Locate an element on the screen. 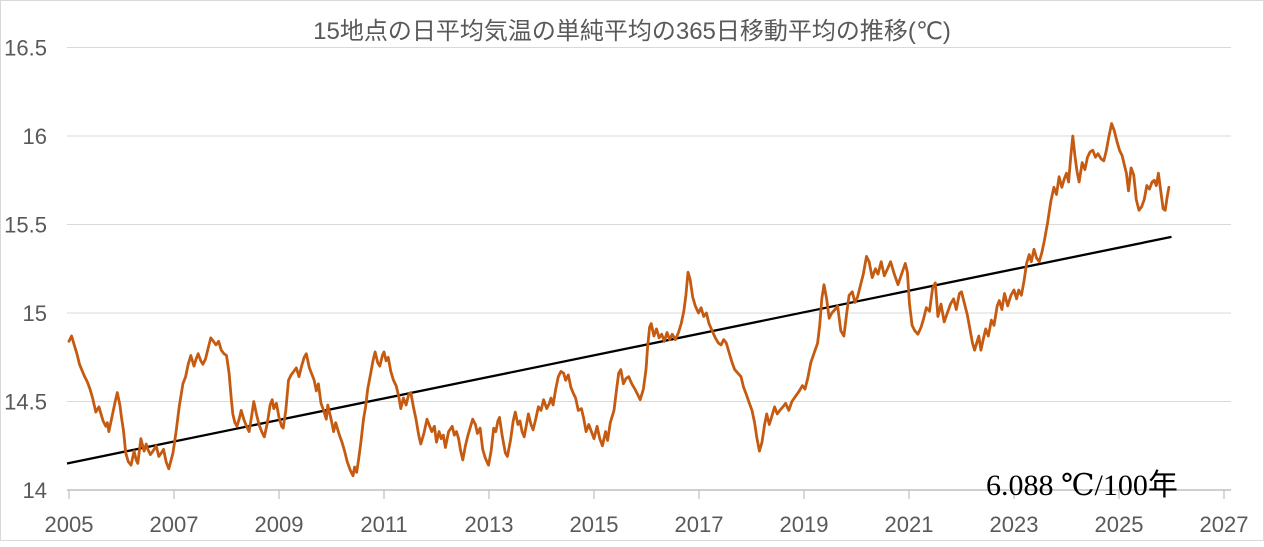 The width and height of the screenshot is (1264, 547). y-tick-label: 15.5 is located at coordinates (25, 225).